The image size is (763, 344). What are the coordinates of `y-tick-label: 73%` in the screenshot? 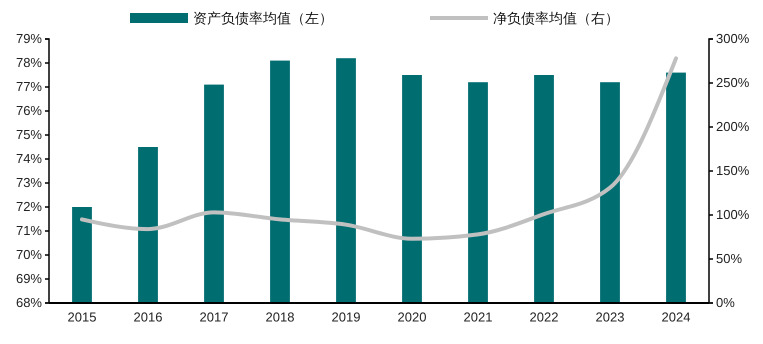 It's located at (29, 182).